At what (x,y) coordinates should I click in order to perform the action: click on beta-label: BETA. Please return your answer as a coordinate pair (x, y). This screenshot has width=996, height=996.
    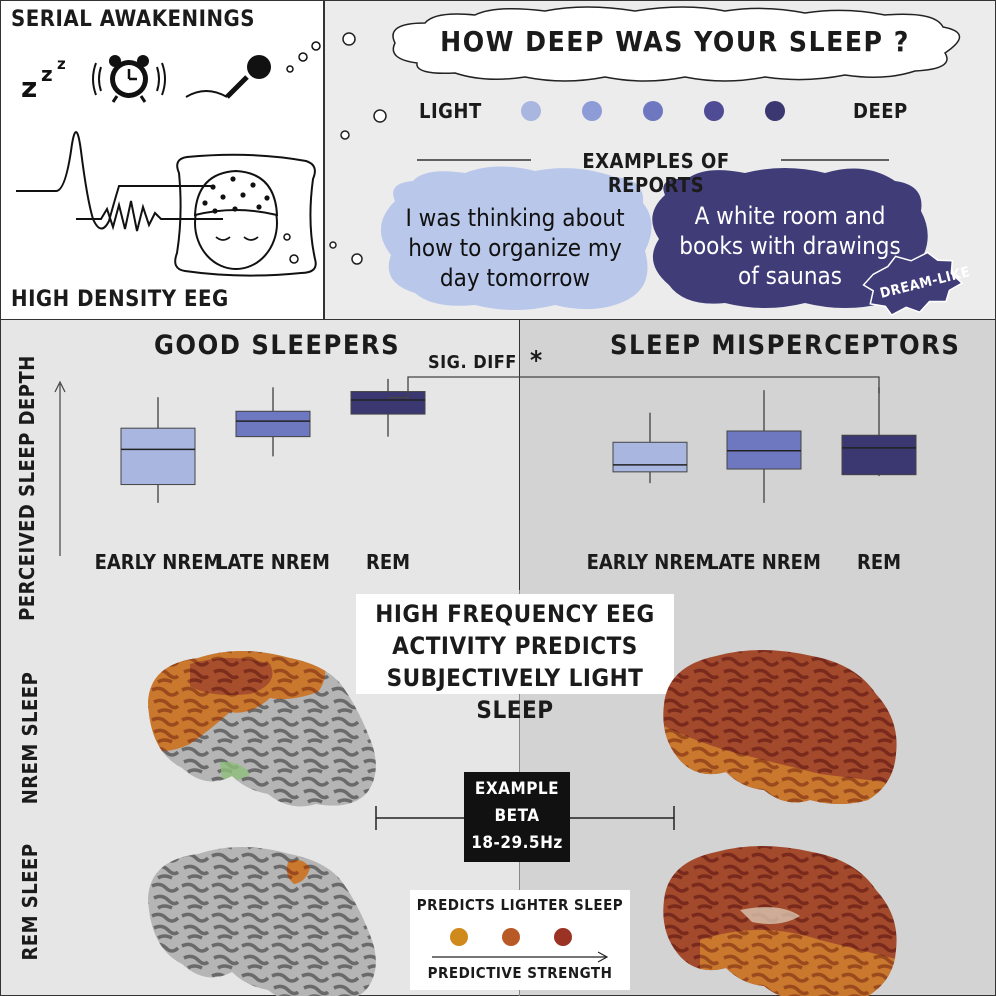
    Looking at the image, I should click on (517, 816).